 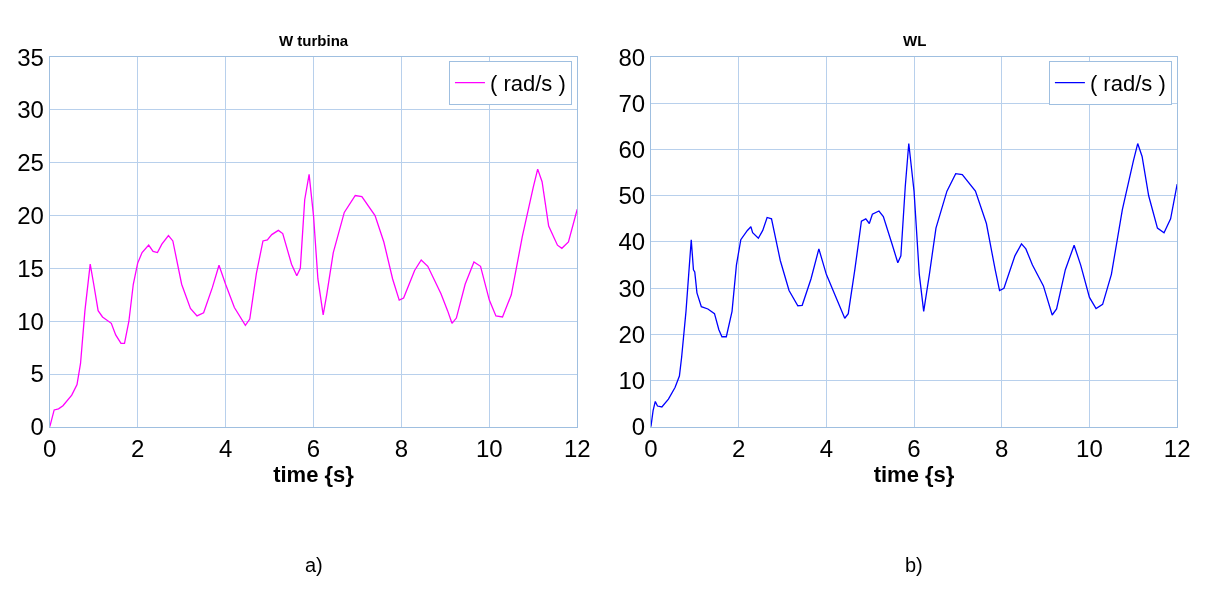 I want to click on text: a), so click(x=314, y=565).